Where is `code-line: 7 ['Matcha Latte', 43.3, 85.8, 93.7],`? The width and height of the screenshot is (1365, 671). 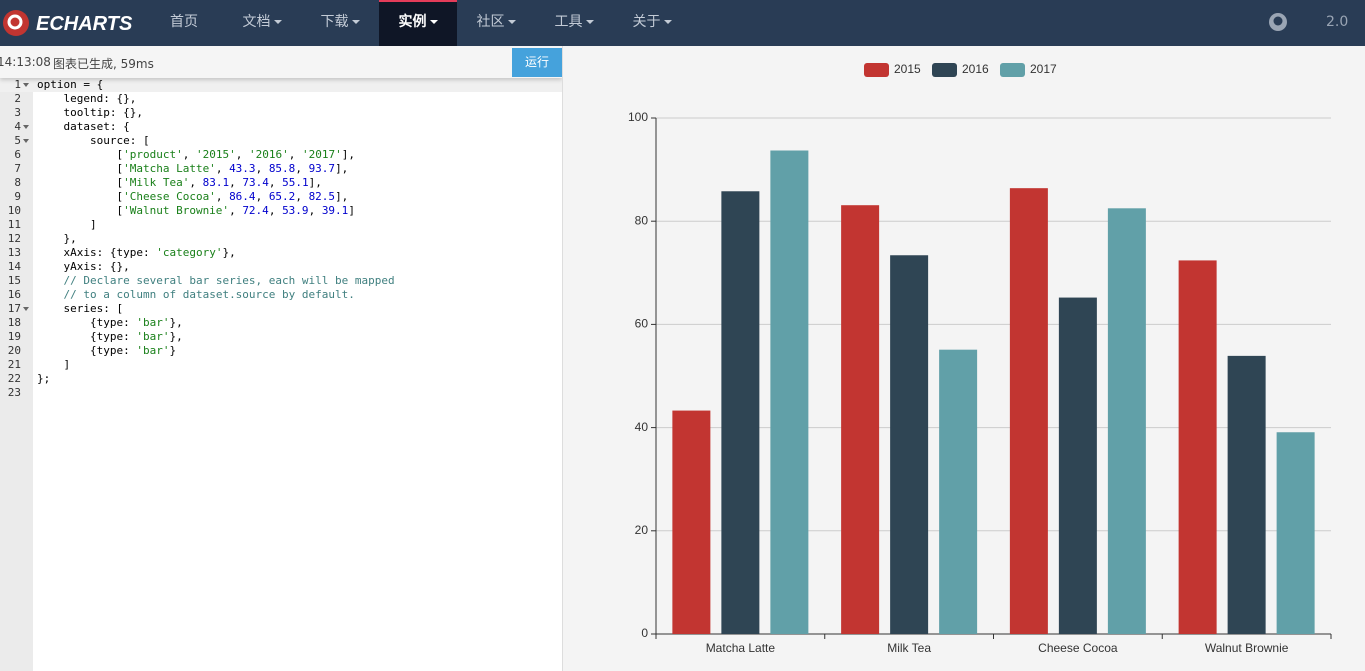 code-line: 7 ['Matcha Latte', 43.3, 85.8, 93.7], is located at coordinates (281, 169).